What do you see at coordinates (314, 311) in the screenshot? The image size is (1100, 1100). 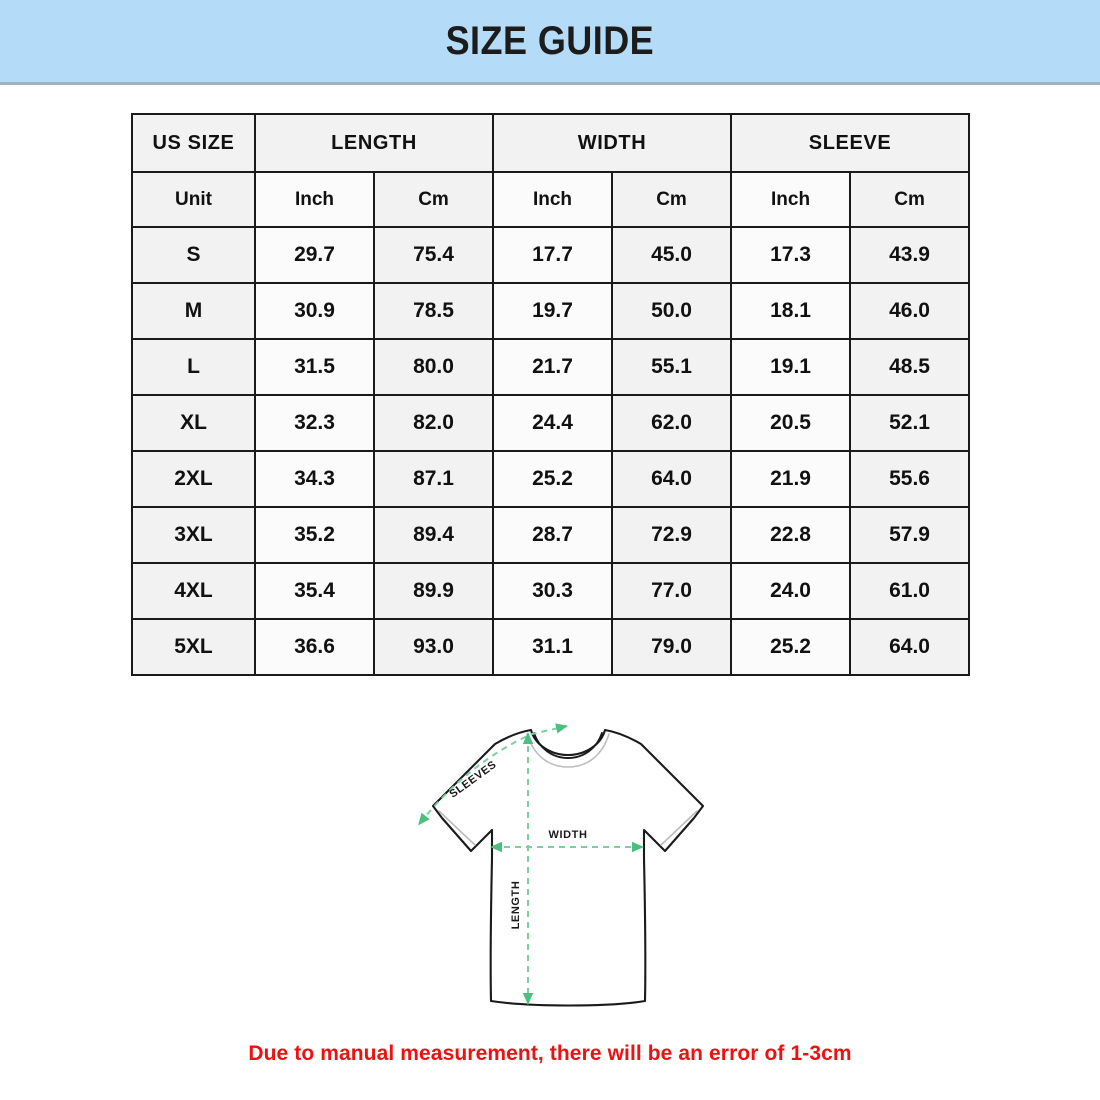 I see `cell-length-inch: 30.9` at bounding box center [314, 311].